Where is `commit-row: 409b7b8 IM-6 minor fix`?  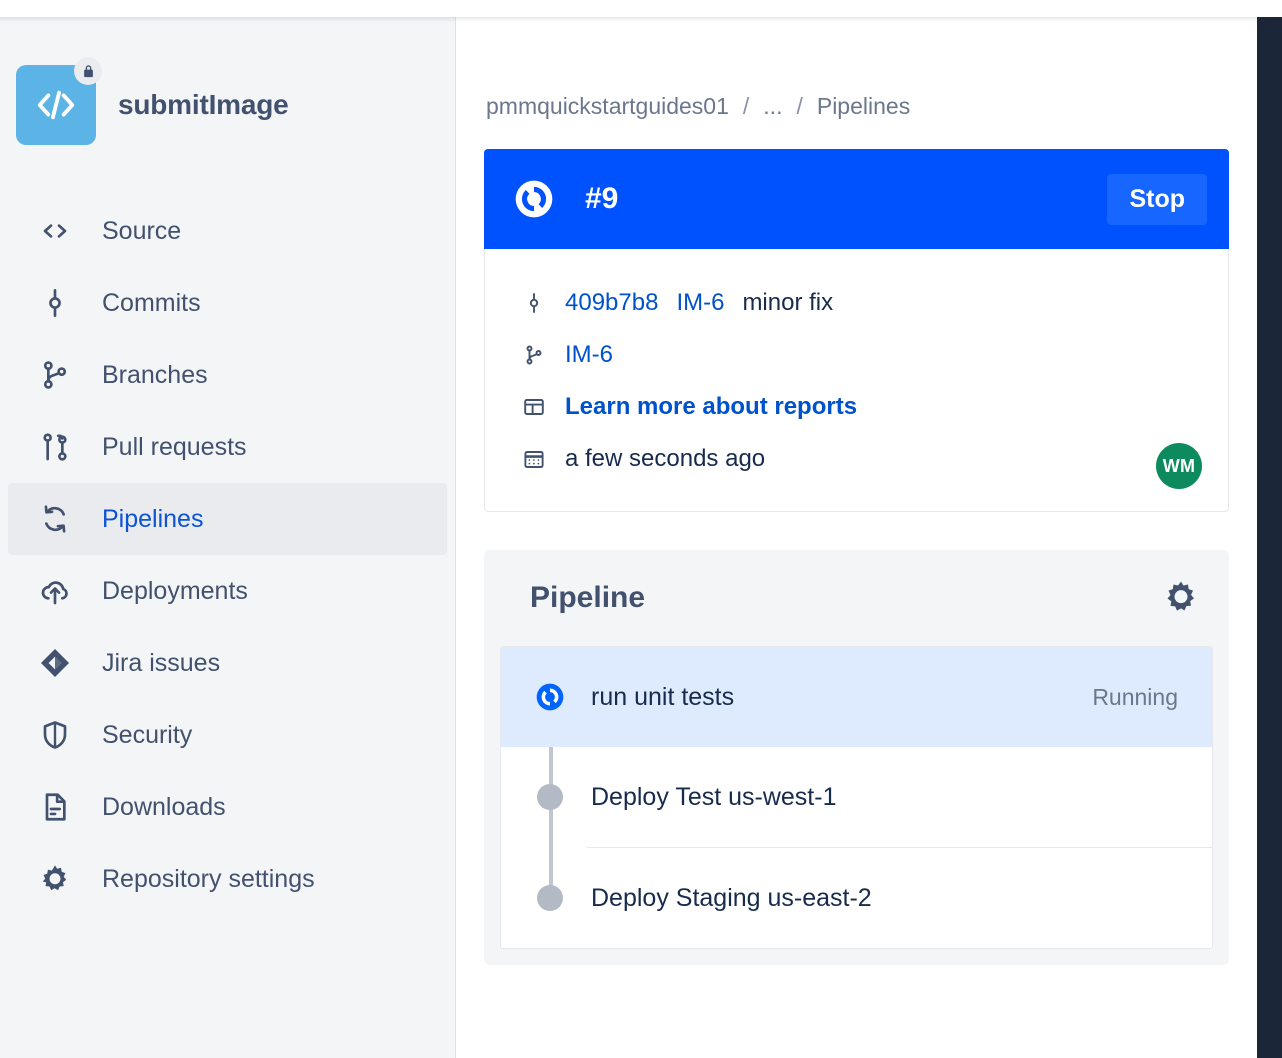
commit-row: 409b7b8 IM-6 minor fix is located at coordinates (862, 303).